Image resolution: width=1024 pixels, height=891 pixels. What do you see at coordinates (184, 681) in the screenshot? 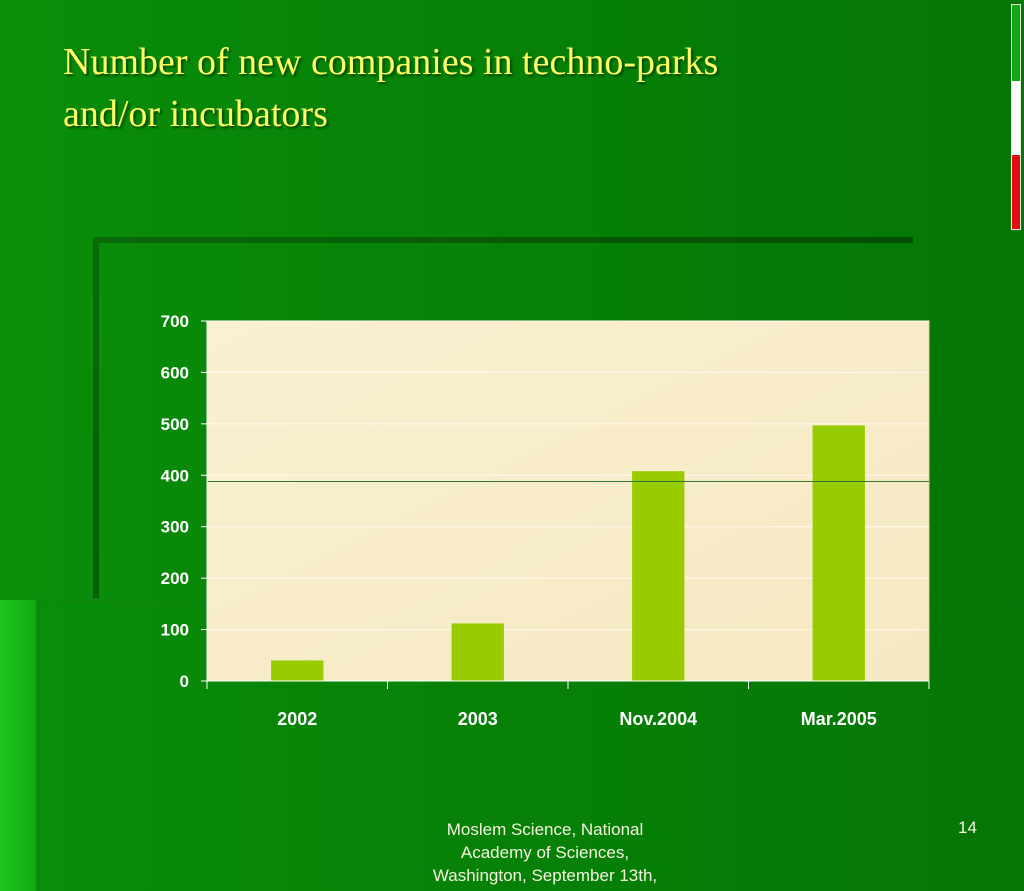
I see `y-tick-label-0: 0` at bounding box center [184, 681].